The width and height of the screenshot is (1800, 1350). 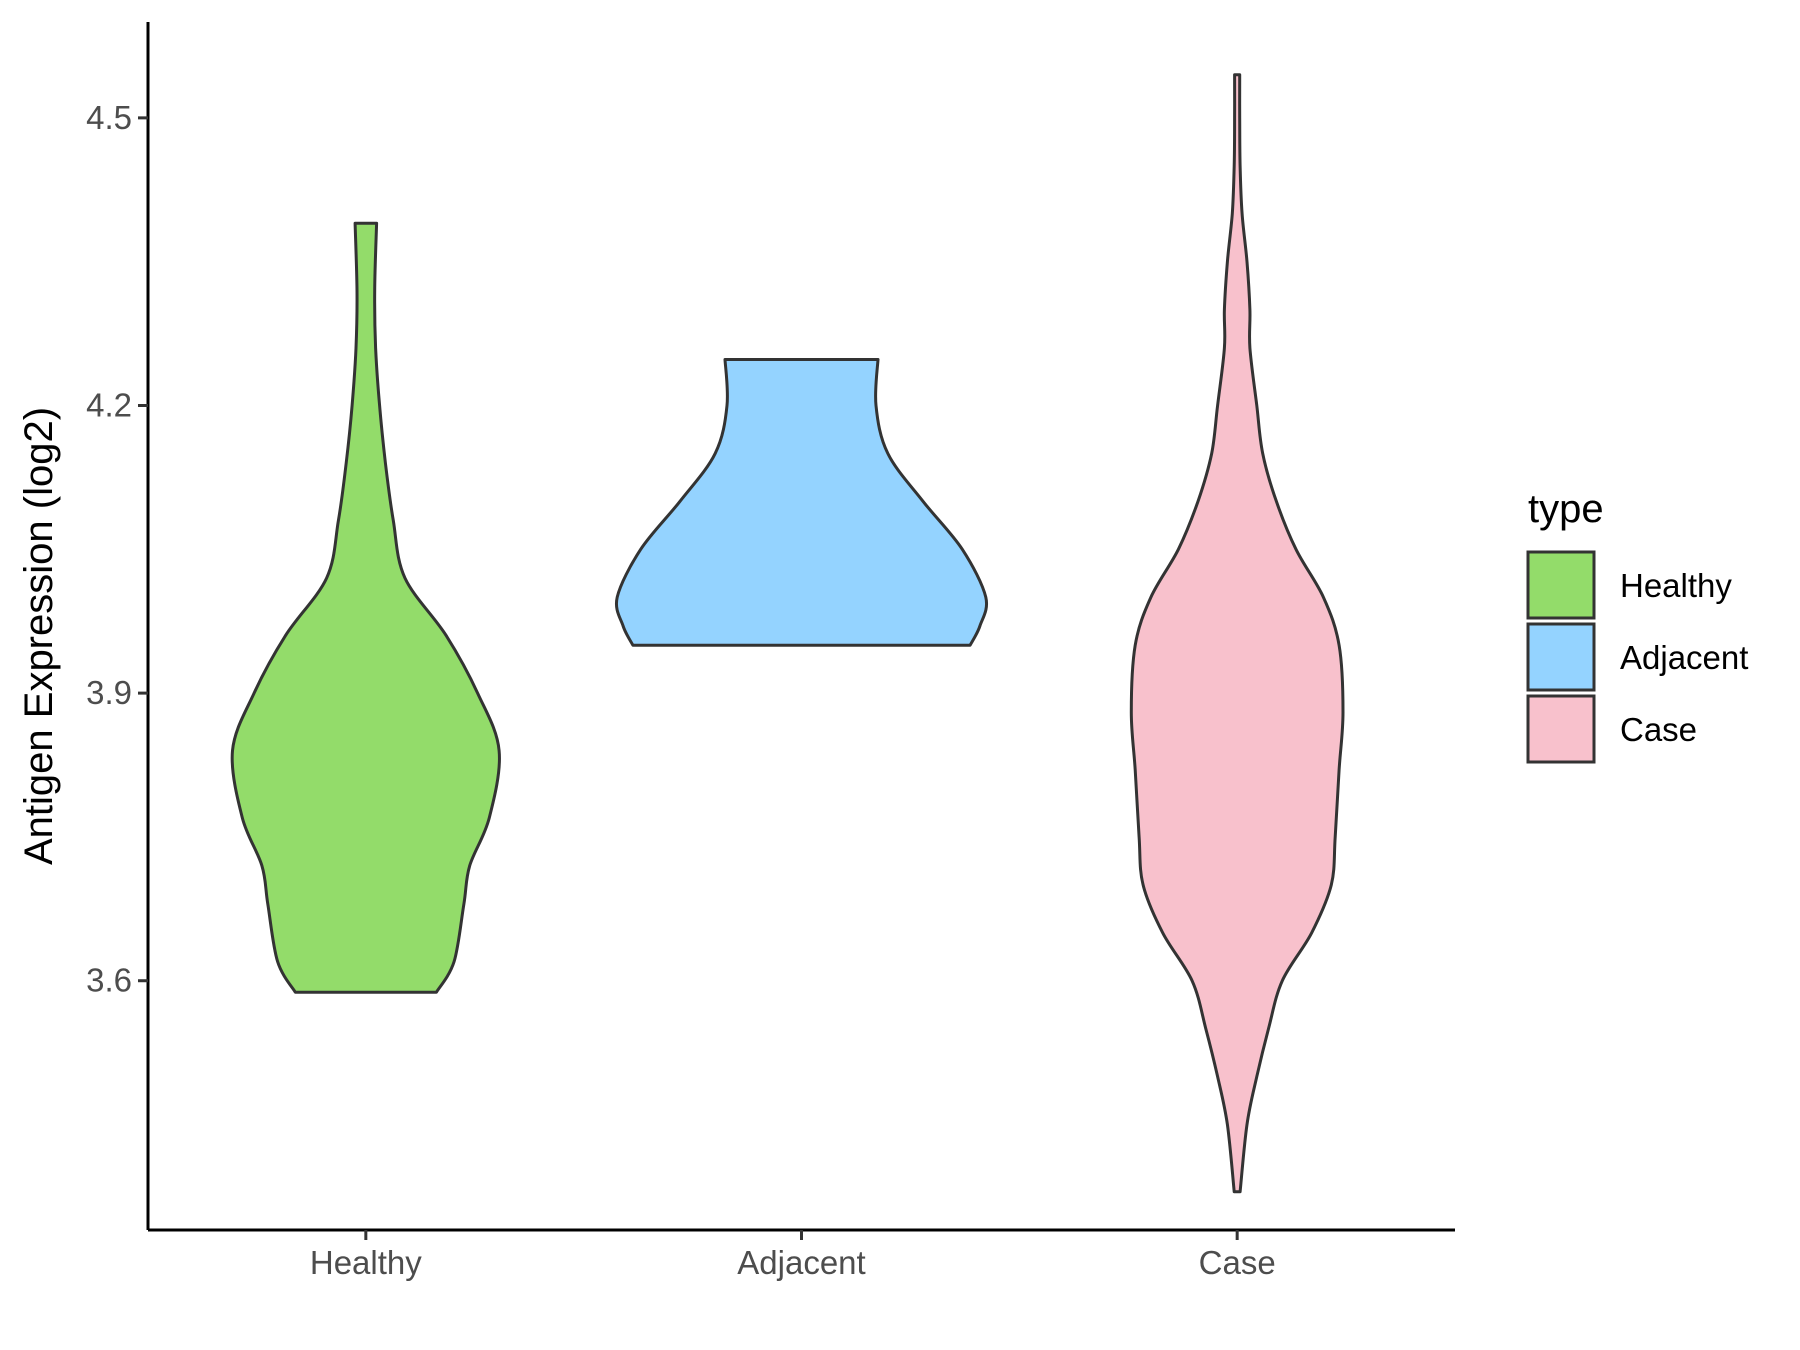 I want to click on legend-items: Healthy Adjacent Case, so click(x=1637, y=657).